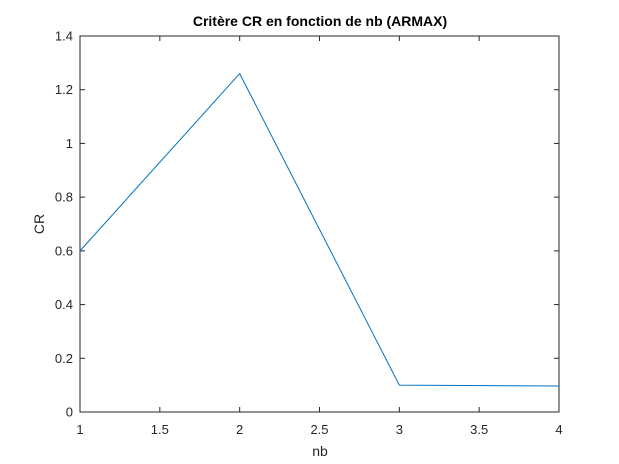 The height and width of the screenshot is (464, 619). Describe the element at coordinates (558, 429) in the screenshot. I see `x-tick-label: 4` at that location.